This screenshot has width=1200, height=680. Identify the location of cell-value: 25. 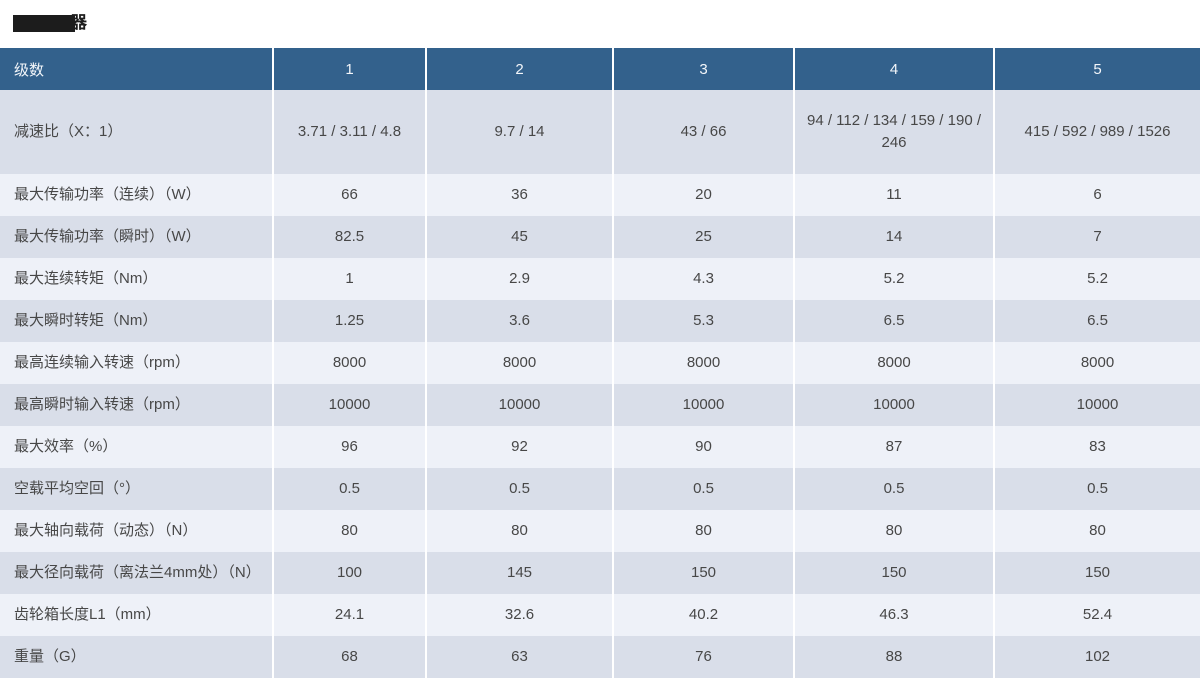
(703, 237).